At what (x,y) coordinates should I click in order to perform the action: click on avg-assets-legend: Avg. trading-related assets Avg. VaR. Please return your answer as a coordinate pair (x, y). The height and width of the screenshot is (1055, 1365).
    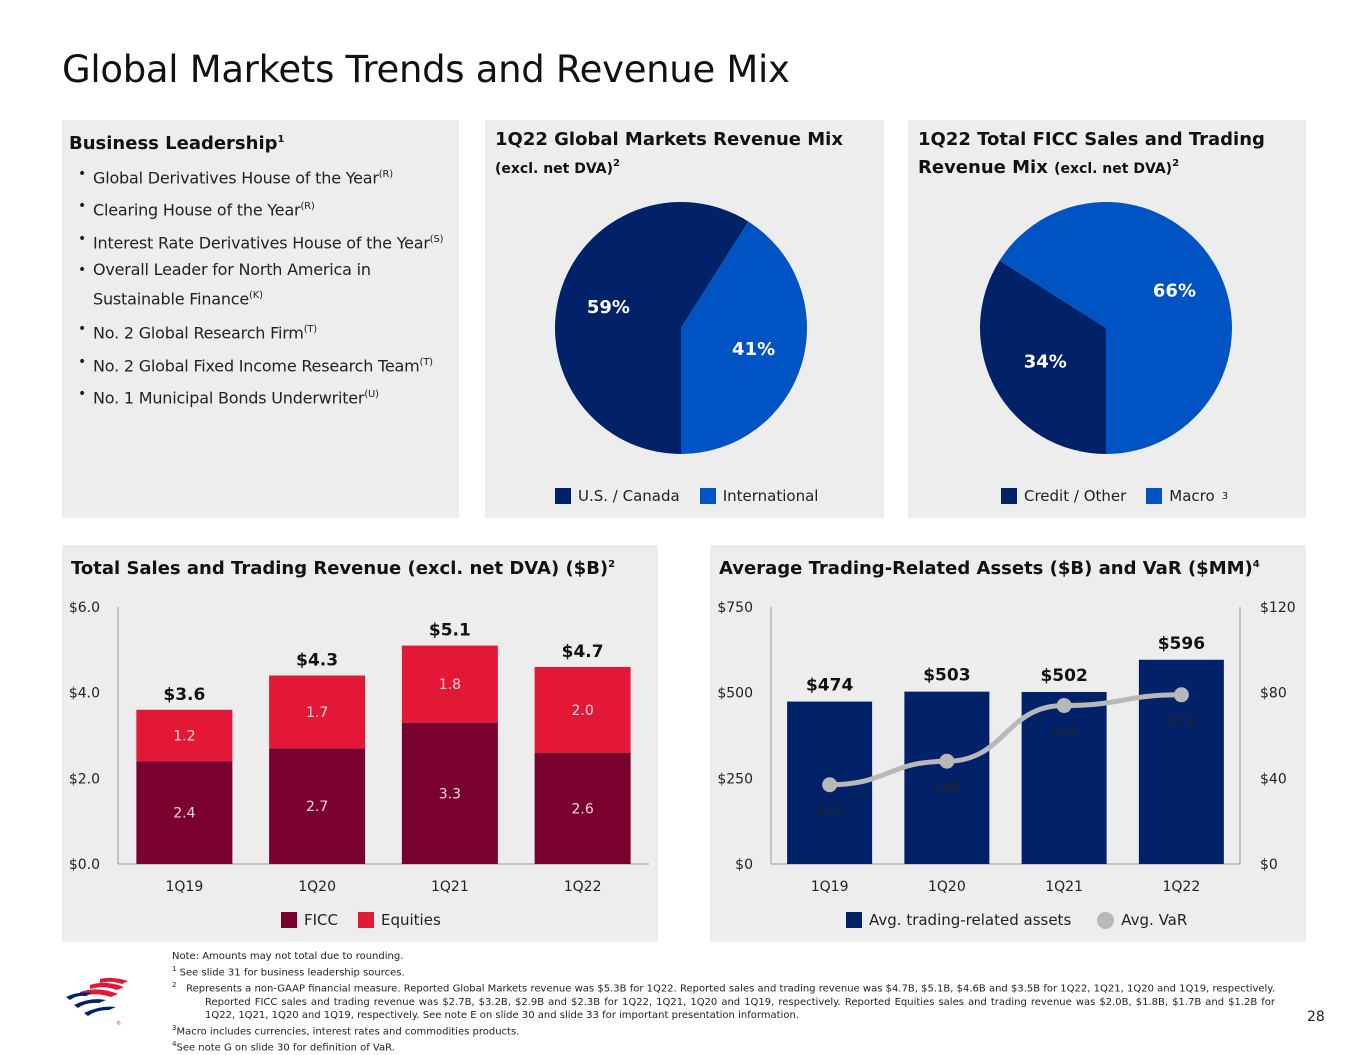
    Looking at the image, I should click on (1016, 920).